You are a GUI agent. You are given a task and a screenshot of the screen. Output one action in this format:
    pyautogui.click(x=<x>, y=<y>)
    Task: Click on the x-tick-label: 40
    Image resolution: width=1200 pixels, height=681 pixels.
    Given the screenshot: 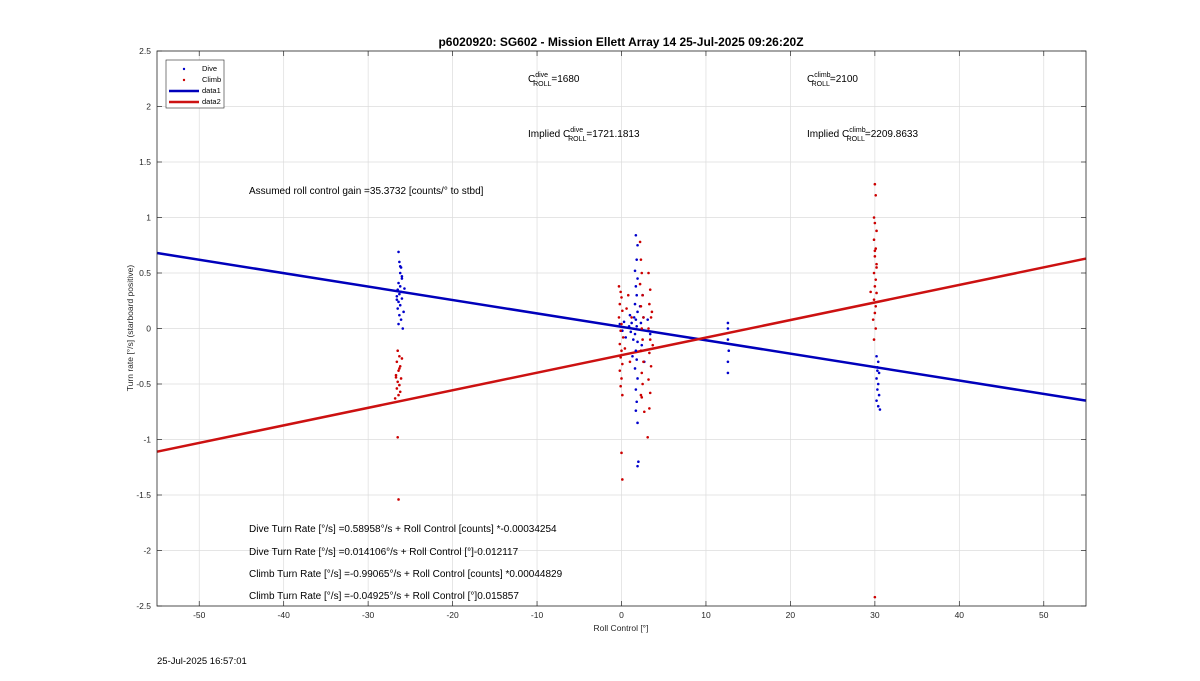 What is the action you would take?
    pyautogui.click(x=960, y=615)
    